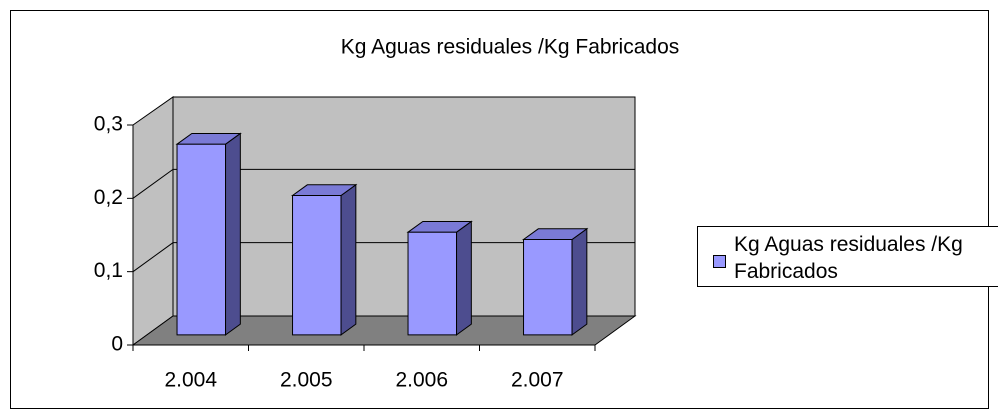 This screenshot has width=999, height=415. I want to click on y-tick-label: 0,1, so click(108, 270).